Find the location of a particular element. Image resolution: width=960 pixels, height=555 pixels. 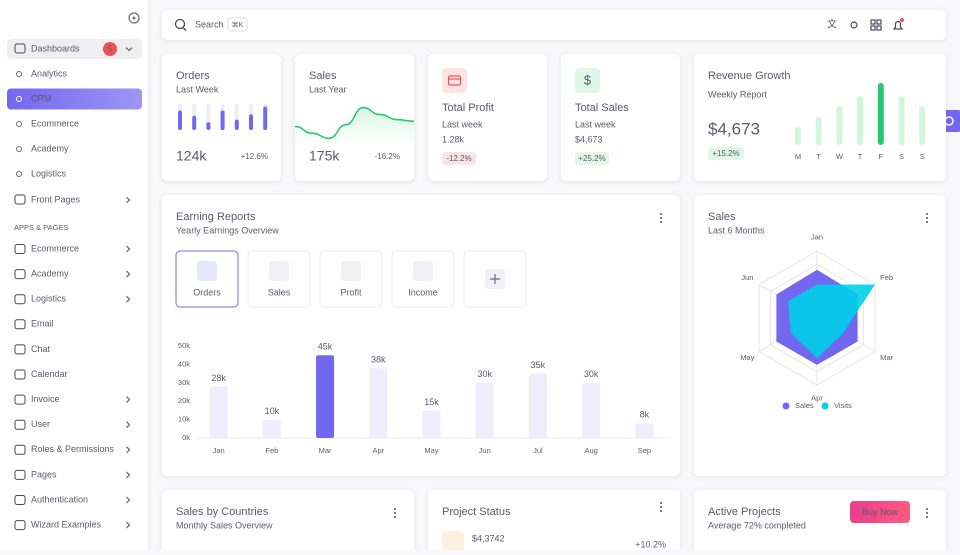

buy-now-button is located at coordinates (880, 512).